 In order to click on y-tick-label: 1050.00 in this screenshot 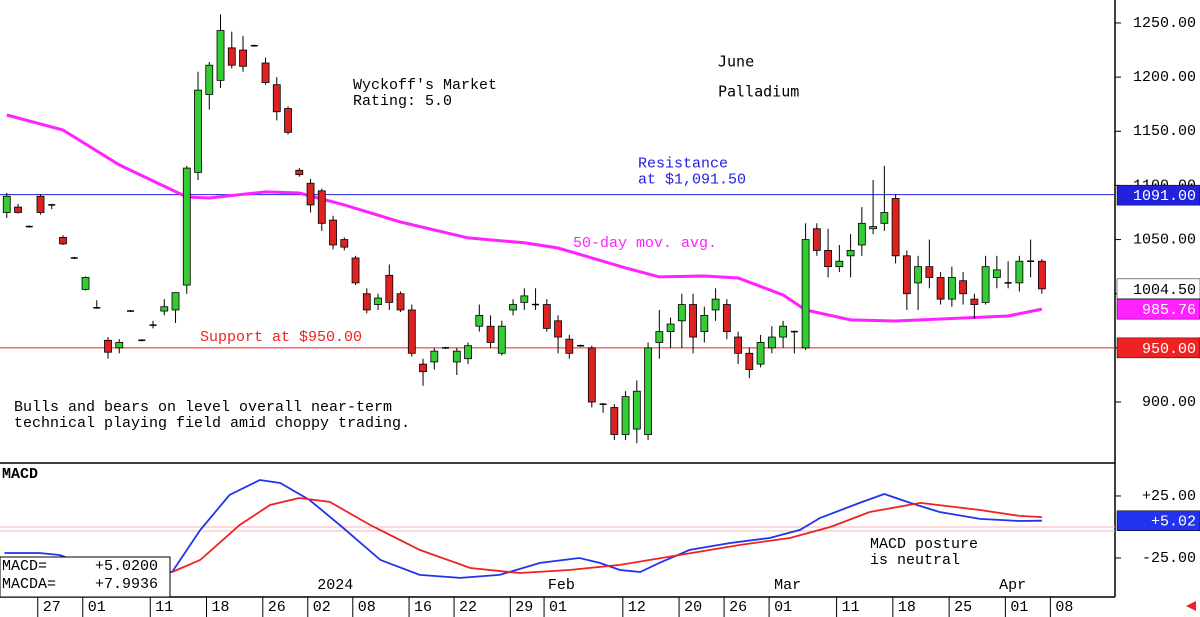, I will do `click(1164, 240)`.